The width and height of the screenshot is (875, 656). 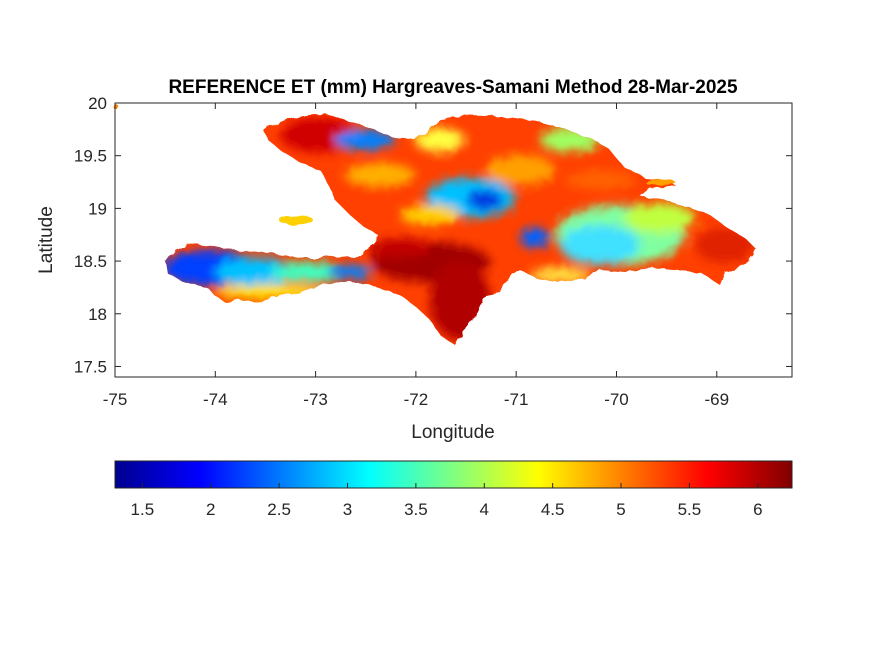 I want to click on colorbar-tick-label: 2.5, so click(x=279, y=509).